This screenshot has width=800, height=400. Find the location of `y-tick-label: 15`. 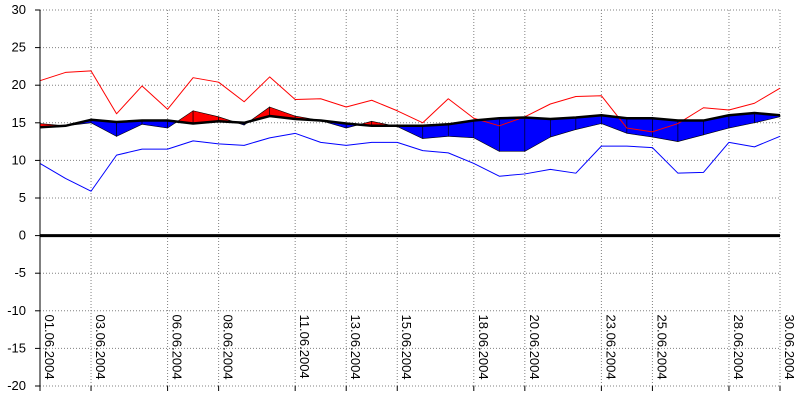

y-tick-label: 15 is located at coordinates (19, 122).